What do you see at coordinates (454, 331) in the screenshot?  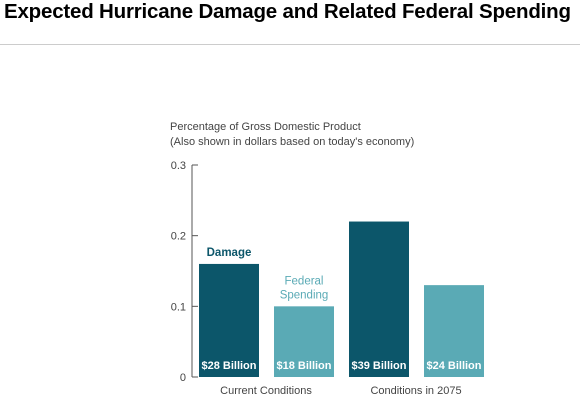 I see `bar-federal-spending-2075` at bounding box center [454, 331].